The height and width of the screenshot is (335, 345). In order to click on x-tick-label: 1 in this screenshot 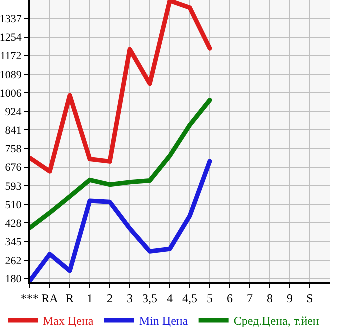, I will do `click(90, 298)`.